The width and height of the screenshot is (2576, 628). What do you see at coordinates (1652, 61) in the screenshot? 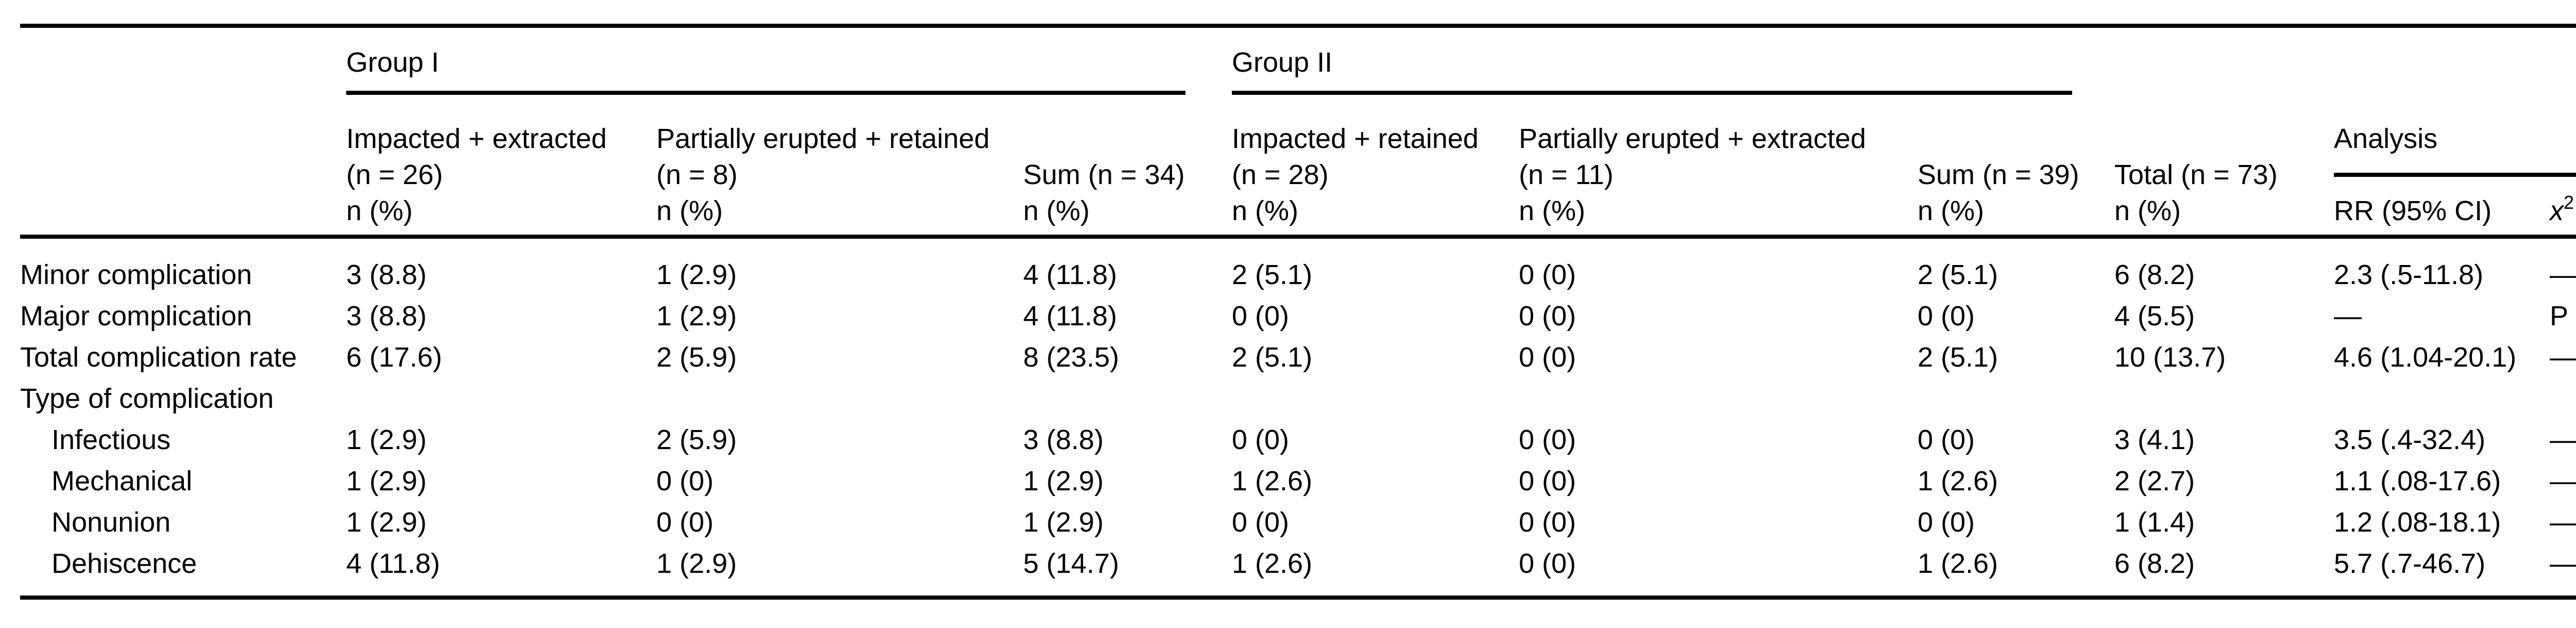
I see `group2-underline: Group II` at bounding box center [1652, 61].